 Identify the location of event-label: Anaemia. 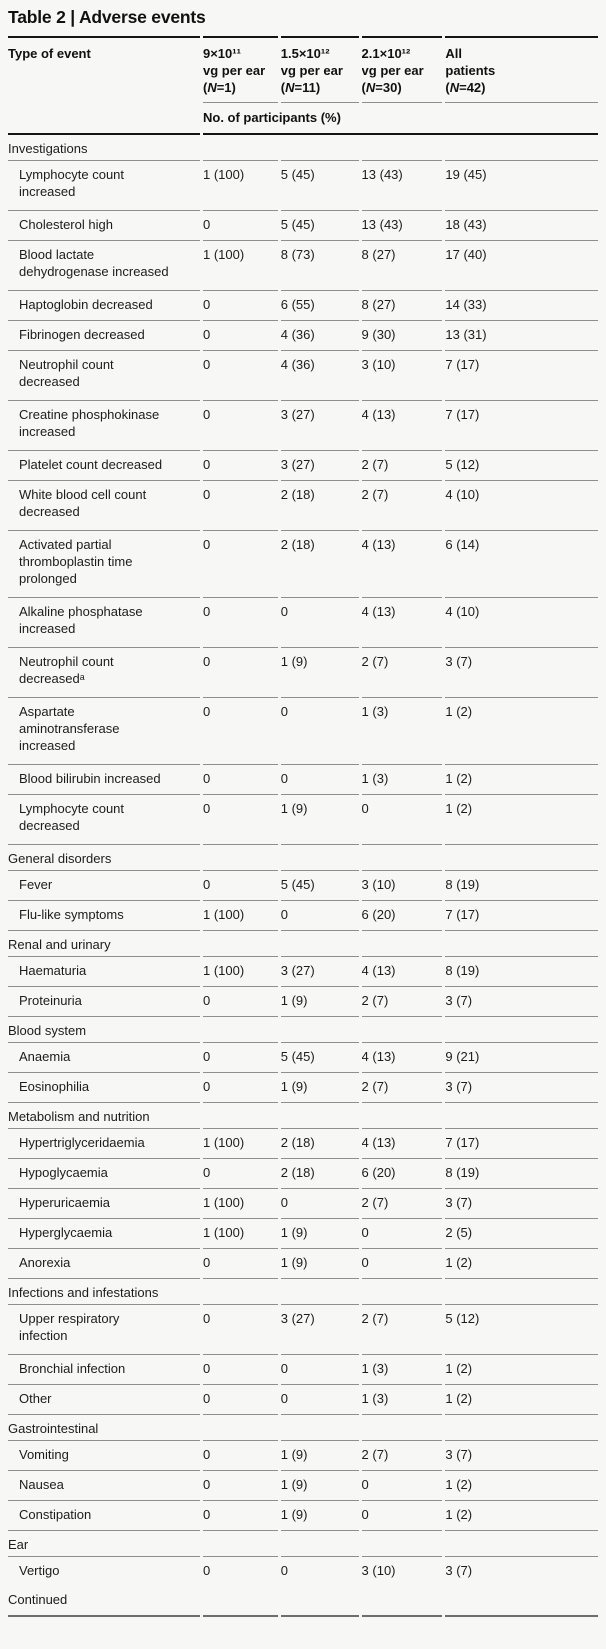
(104, 1058).